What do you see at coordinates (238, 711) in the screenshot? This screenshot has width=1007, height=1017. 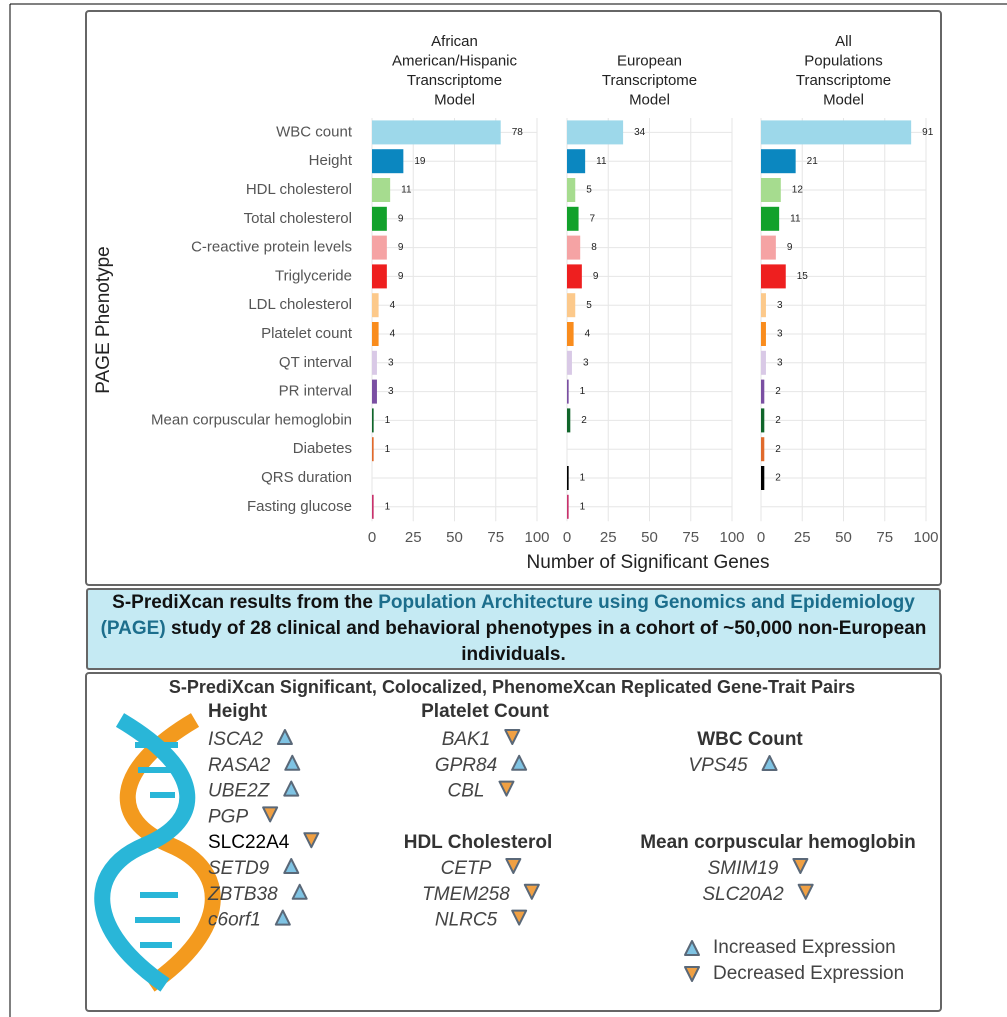 I see `trait-title: Height` at bounding box center [238, 711].